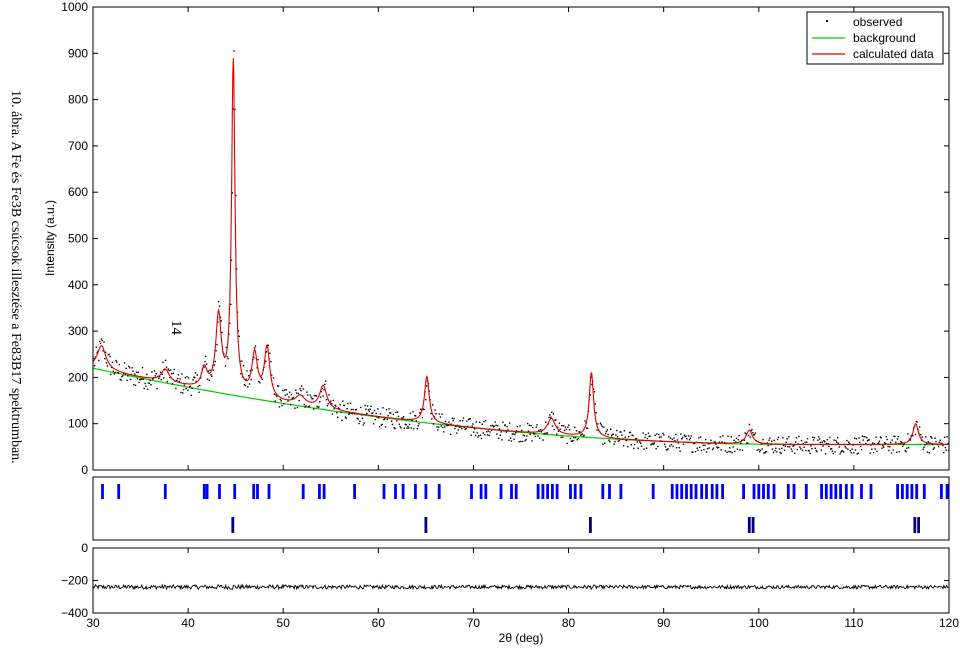 This screenshot has width=960, height=653. What do you see at coordinates (379, 623) in the screenshot?
I see `x-tick-label: 60` at bounding box center [379, 623].